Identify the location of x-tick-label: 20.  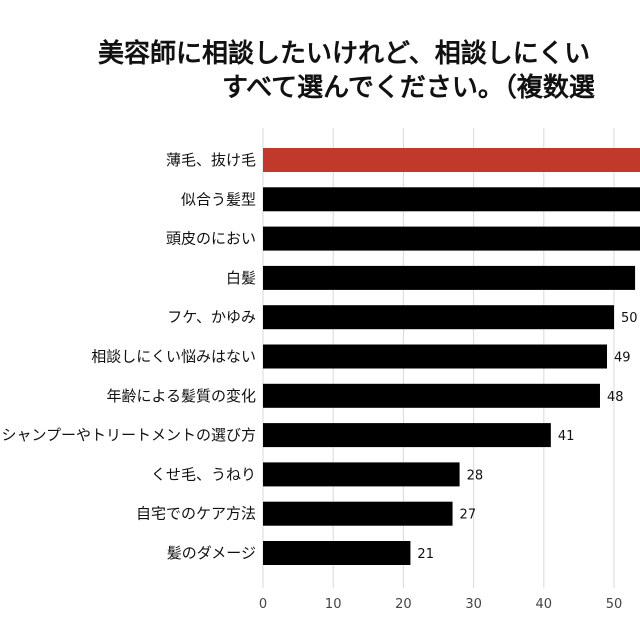
(403, 604).